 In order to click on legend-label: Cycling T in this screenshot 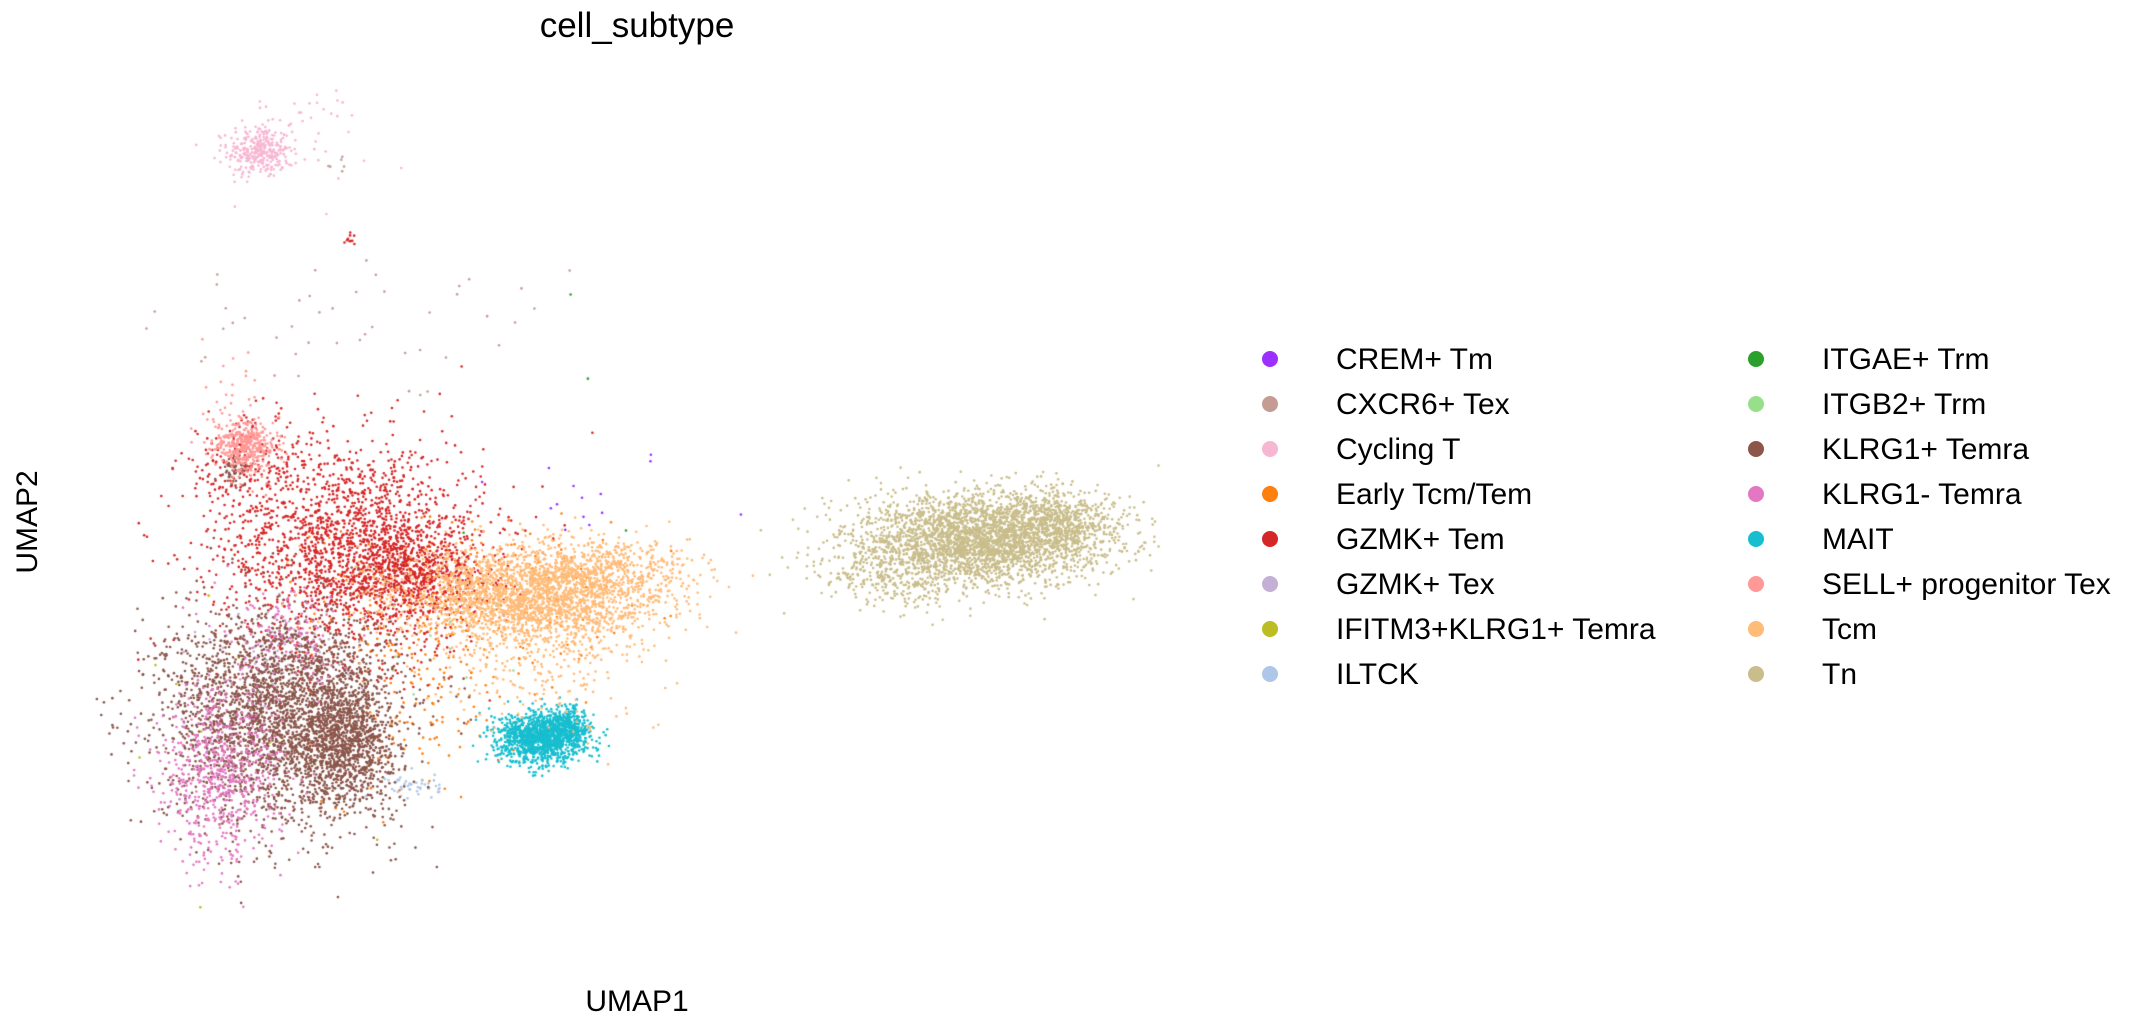, I will do `click(1398, 449)`.